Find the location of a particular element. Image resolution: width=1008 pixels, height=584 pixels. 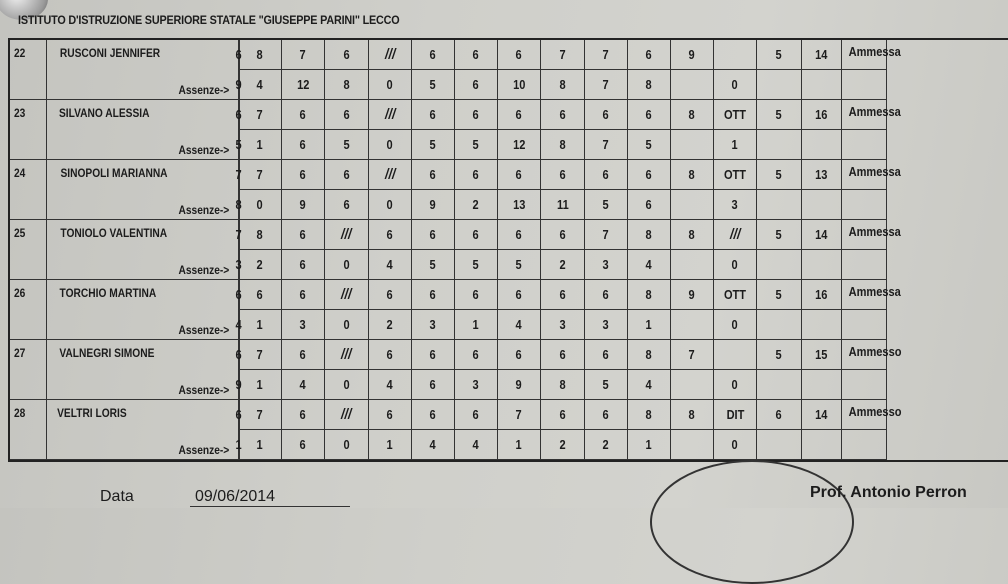

student-name: TONIOLO VALENTINA Assenze-> is located at coordinates (143, 250).